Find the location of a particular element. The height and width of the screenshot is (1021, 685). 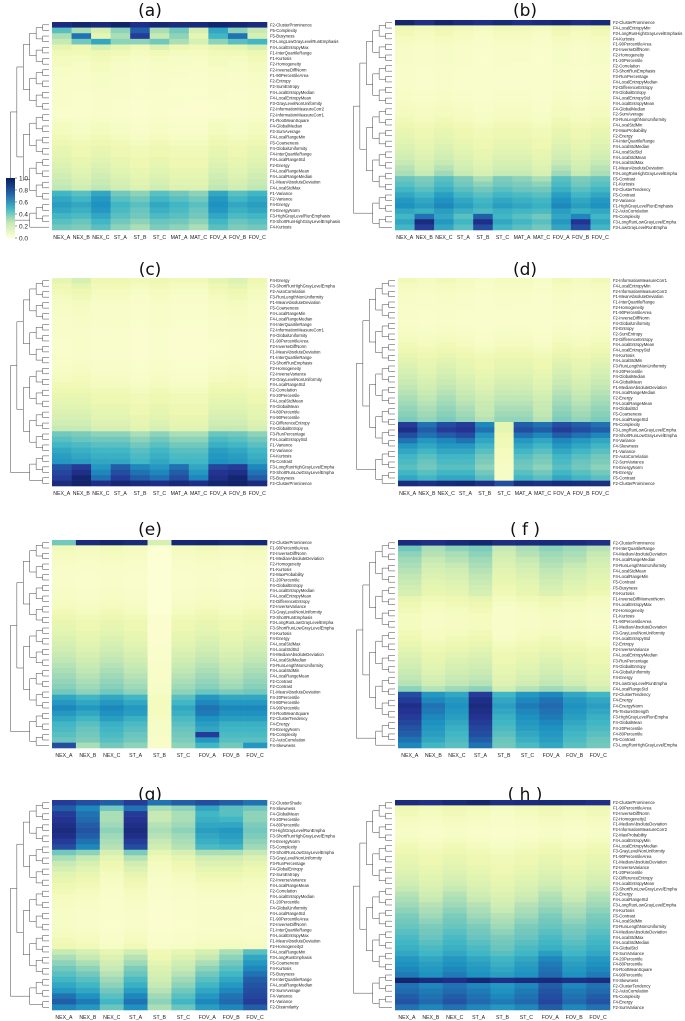

row-label: F2-DifferenceEntropy is located at coordinates (633, 87).